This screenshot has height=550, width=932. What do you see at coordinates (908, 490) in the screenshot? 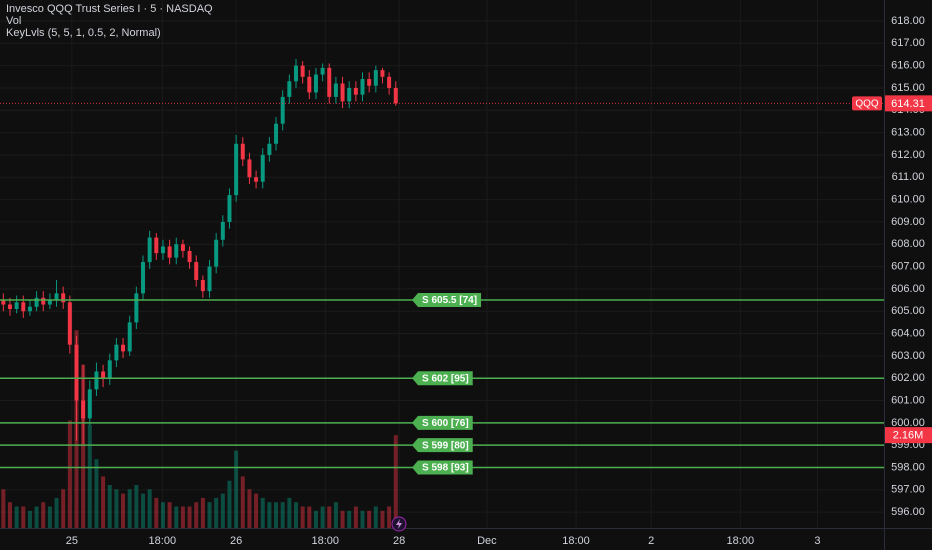
I see `y-tick-label: 597.00` at bounding box center [908, 490].